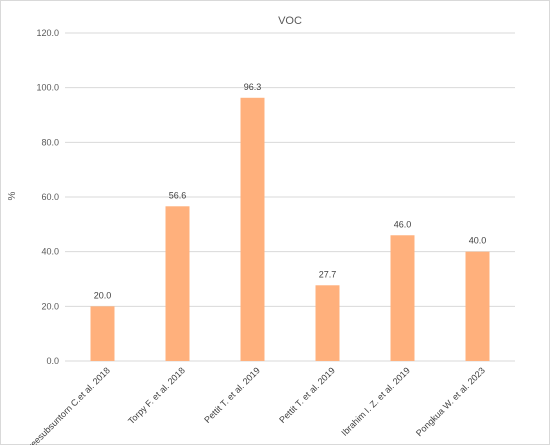 Image resolution: width=550 pixels, height=445 pixels. I want to click on y-tick-label: 120.0, so click(47, 33).